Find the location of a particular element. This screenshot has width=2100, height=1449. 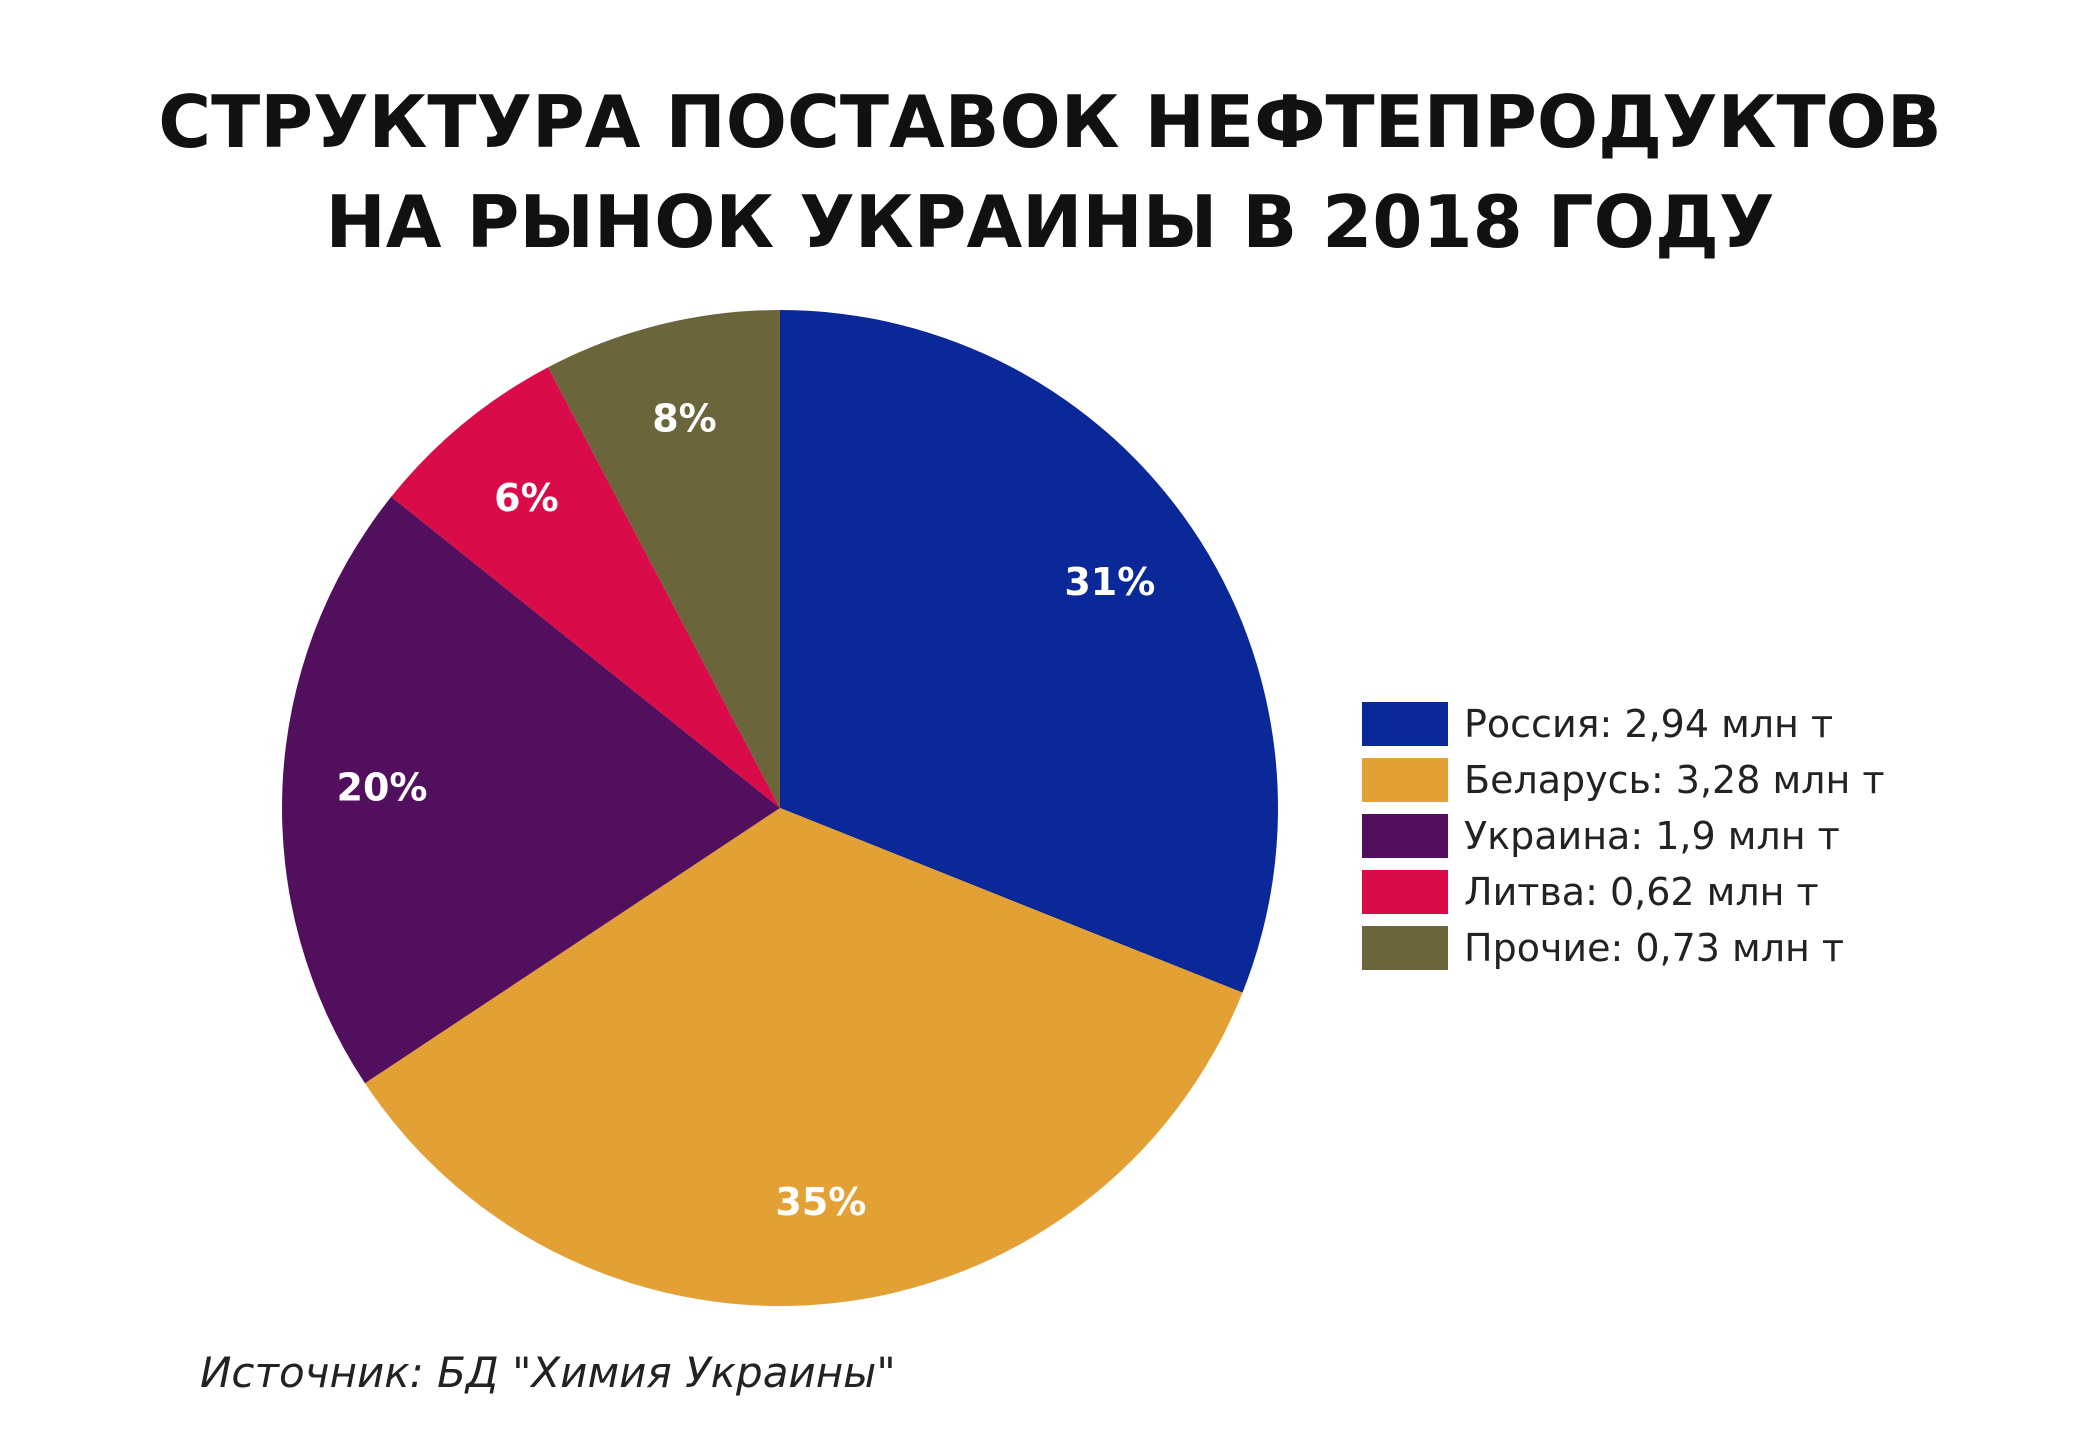

slice-percent-label: 6% is located at coordinates (526, 498).